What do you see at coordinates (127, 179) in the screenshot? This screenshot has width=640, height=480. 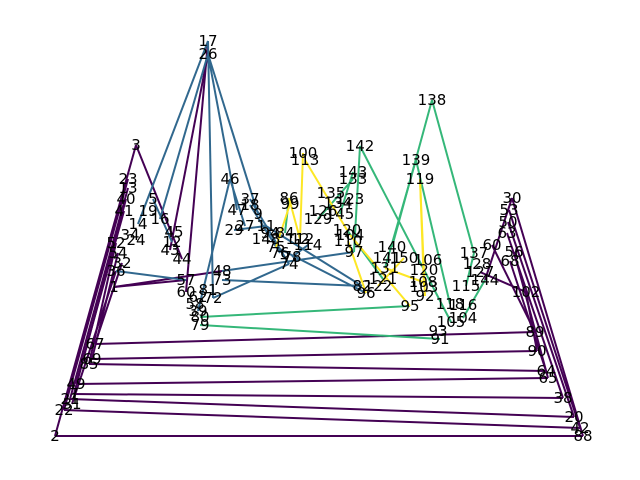 I see `node-label-23: 23` at bounding box center [127, 179].